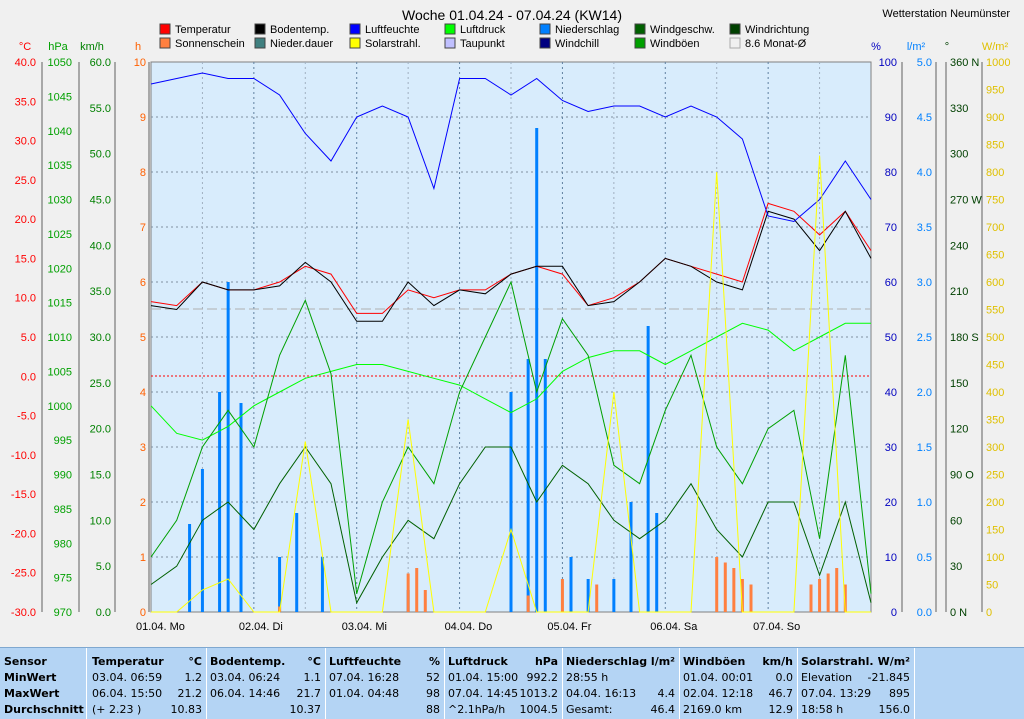 This screenshot has width=1024, height=719. Describe the element at coordinates (63, 579) in the screenshot. I see `pressure-axis-tick: 975` at that location.